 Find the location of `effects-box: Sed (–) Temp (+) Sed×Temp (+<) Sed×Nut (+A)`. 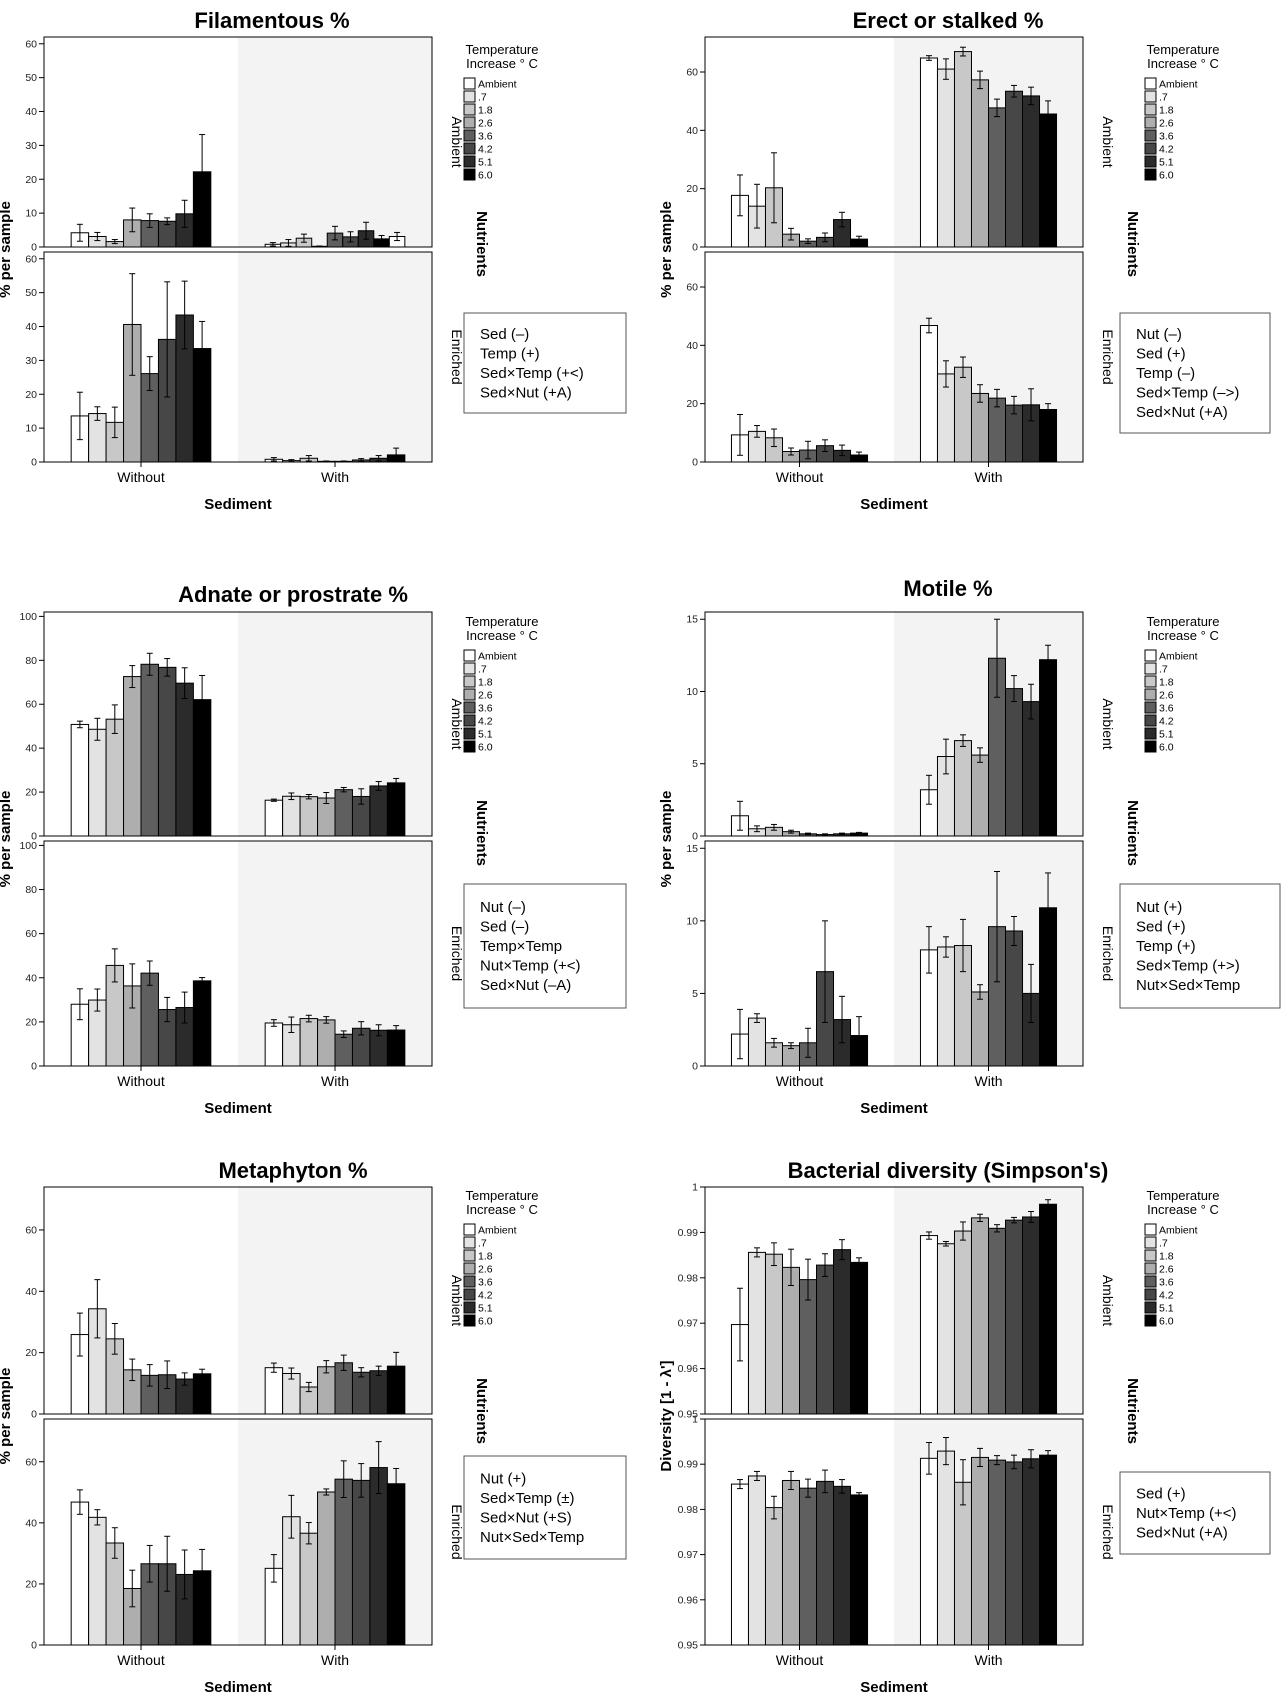

effects-box: Sed (–) Temp (+) Sed×Temp (+<) Sed×Nut (+A) is located at coordinates (545, 363).